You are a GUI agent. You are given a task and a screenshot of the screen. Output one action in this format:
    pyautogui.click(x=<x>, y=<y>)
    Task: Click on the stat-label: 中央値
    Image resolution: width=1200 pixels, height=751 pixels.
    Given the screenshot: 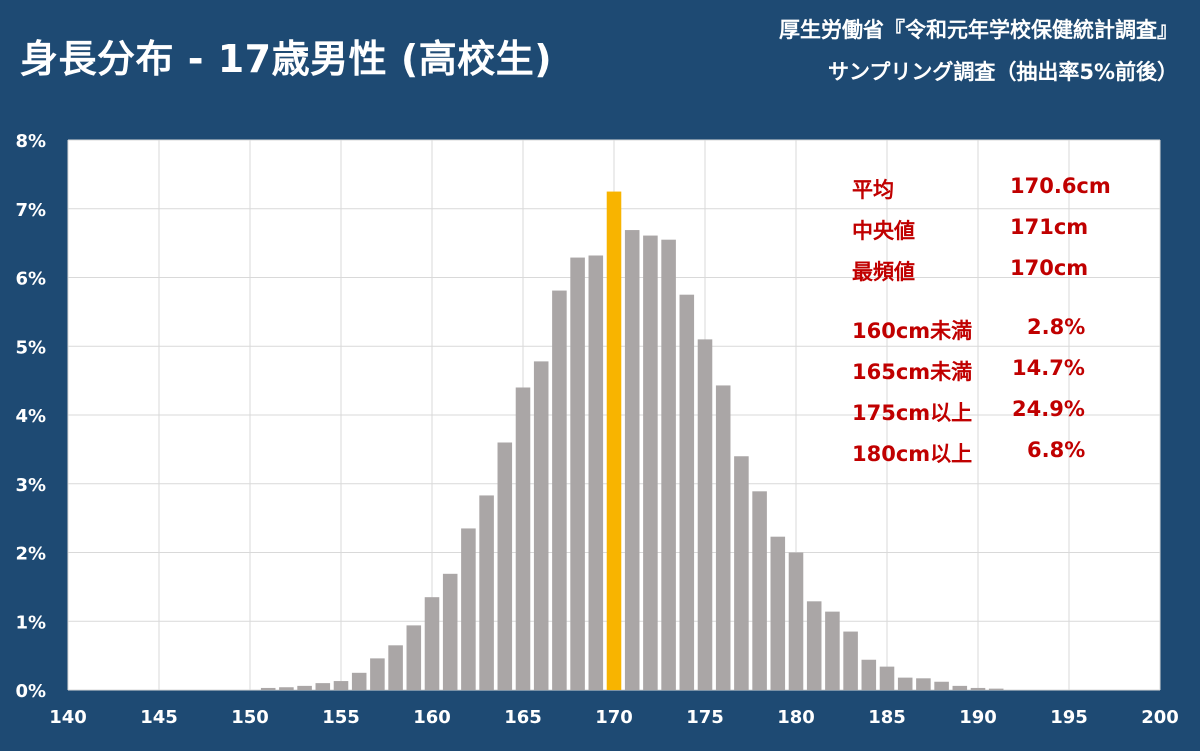 What is the action you would take?
    pyautogui.click(x=883, y=231)
    